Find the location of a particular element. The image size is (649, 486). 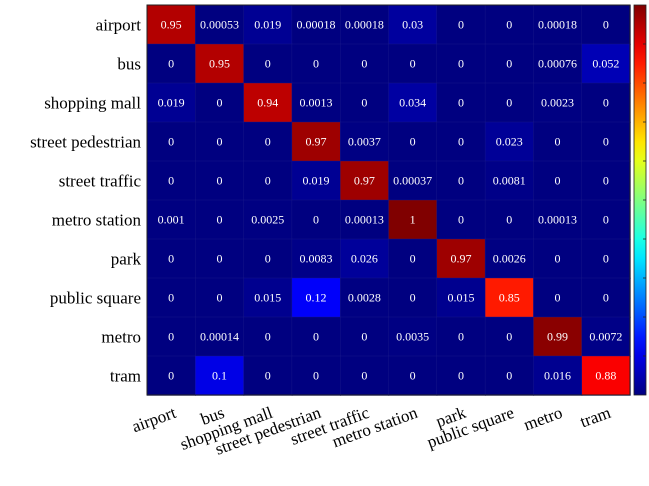

cell-value-label: 0.0035 is located at coordinates (412, 337).